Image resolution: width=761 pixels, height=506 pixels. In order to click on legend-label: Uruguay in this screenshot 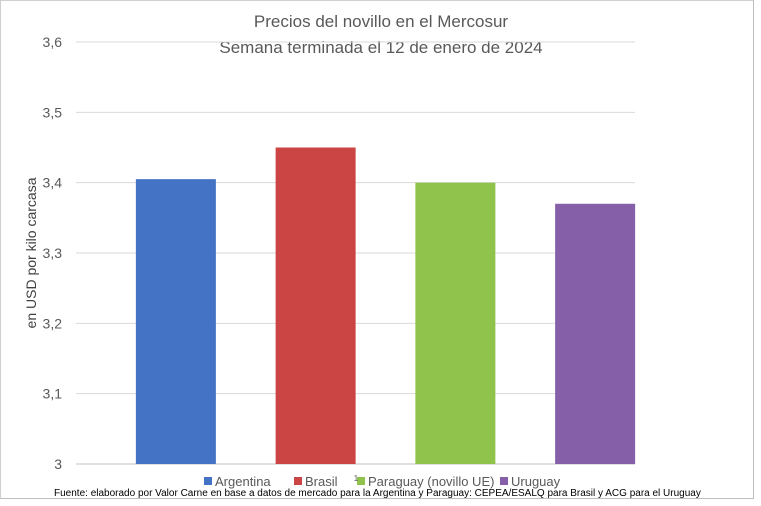, I will do `click(536, 481)`.